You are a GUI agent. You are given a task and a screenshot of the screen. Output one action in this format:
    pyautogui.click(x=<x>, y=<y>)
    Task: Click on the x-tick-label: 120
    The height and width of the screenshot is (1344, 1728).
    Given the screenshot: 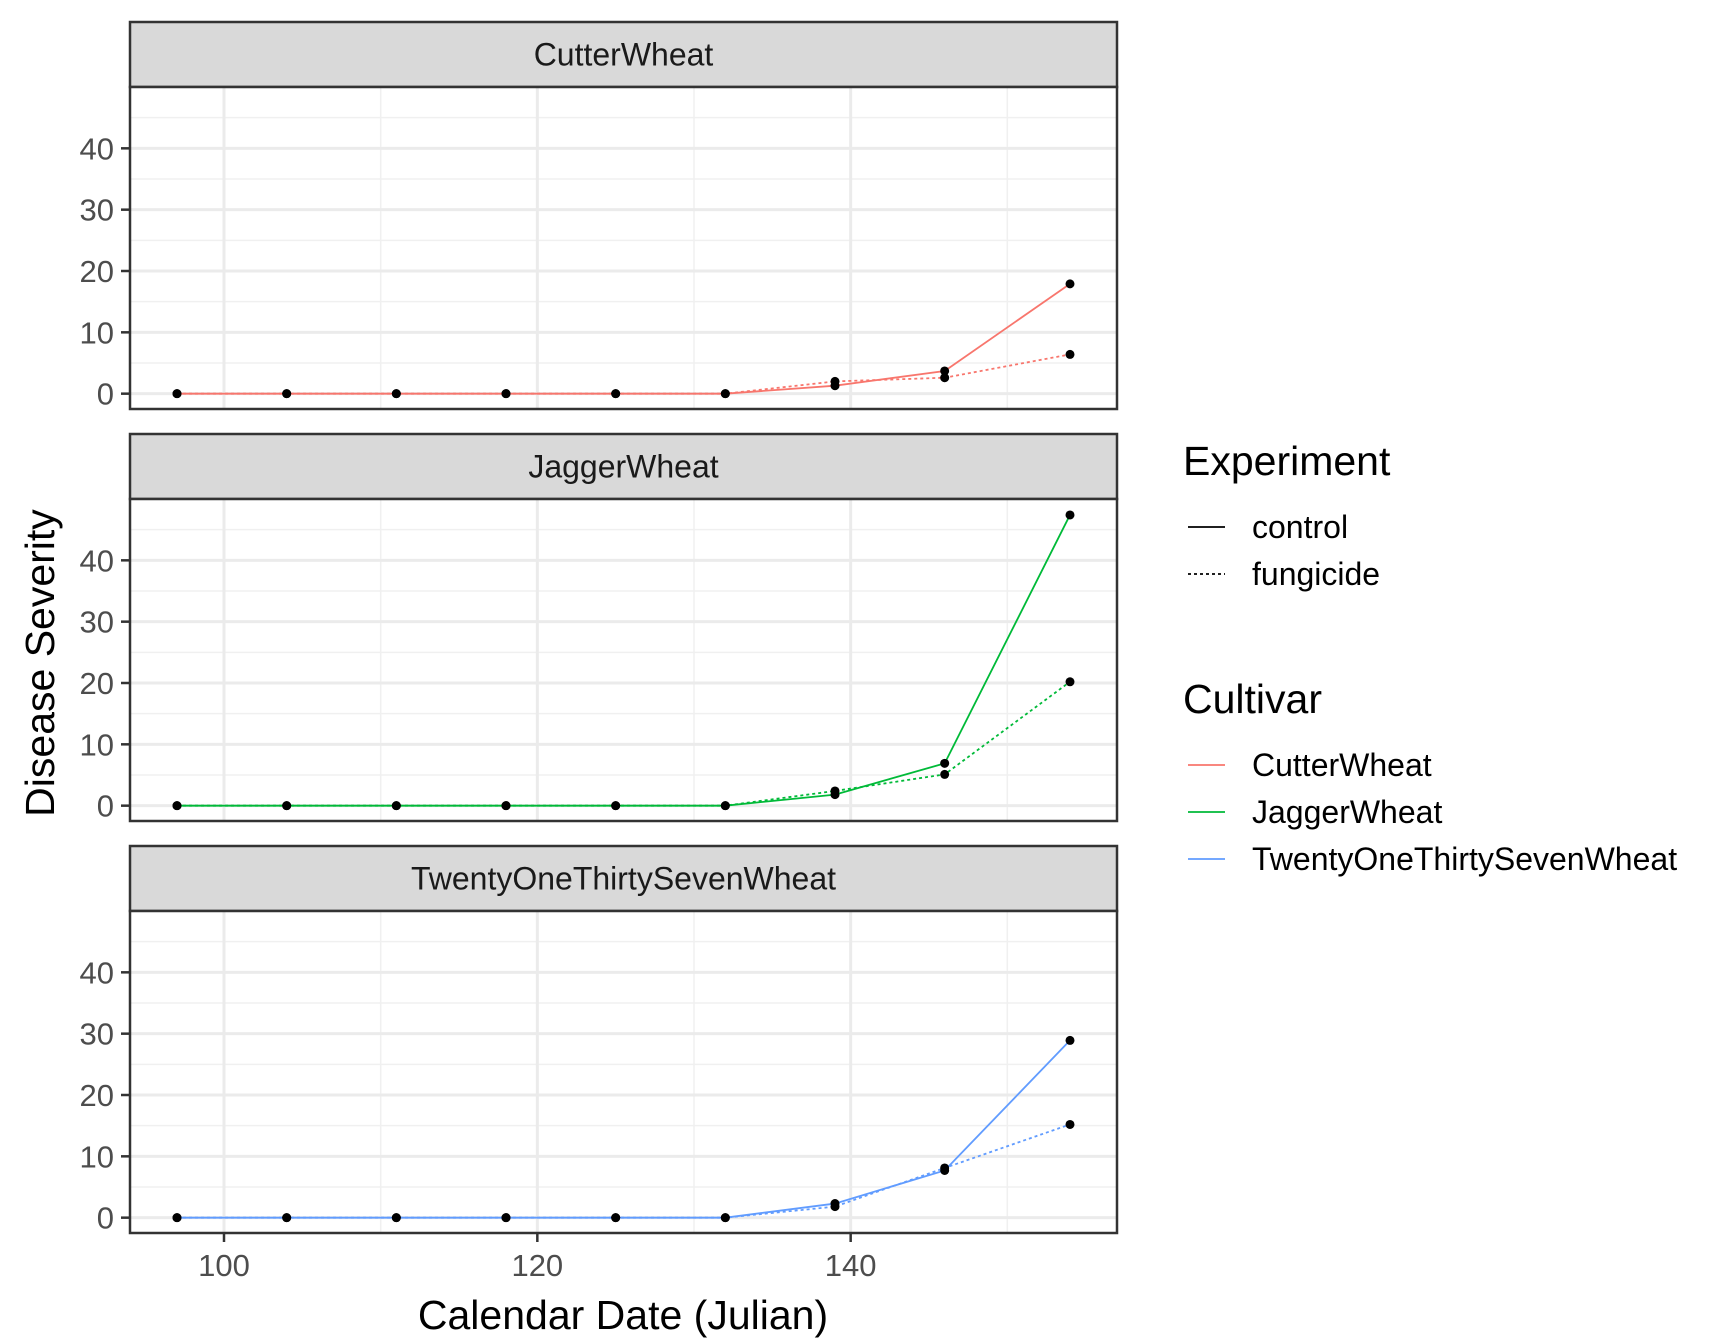 What is the action you would take?
    pyautogui.click(x=537, y=1265)
    